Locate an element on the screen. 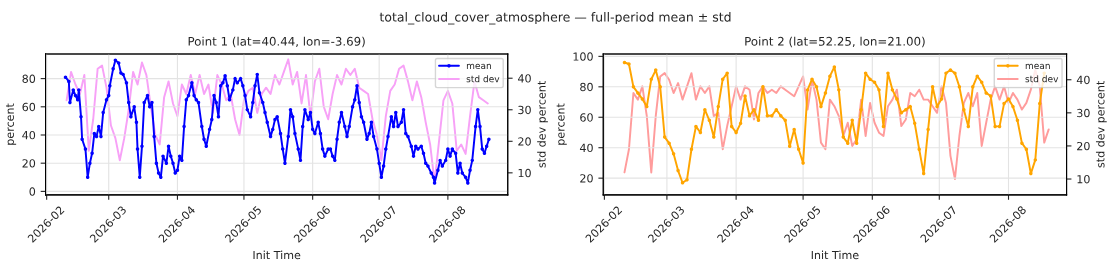  chart-title: Point 1 (lat=40.44, lon=-3.69) is located at coordinates (276, 42).